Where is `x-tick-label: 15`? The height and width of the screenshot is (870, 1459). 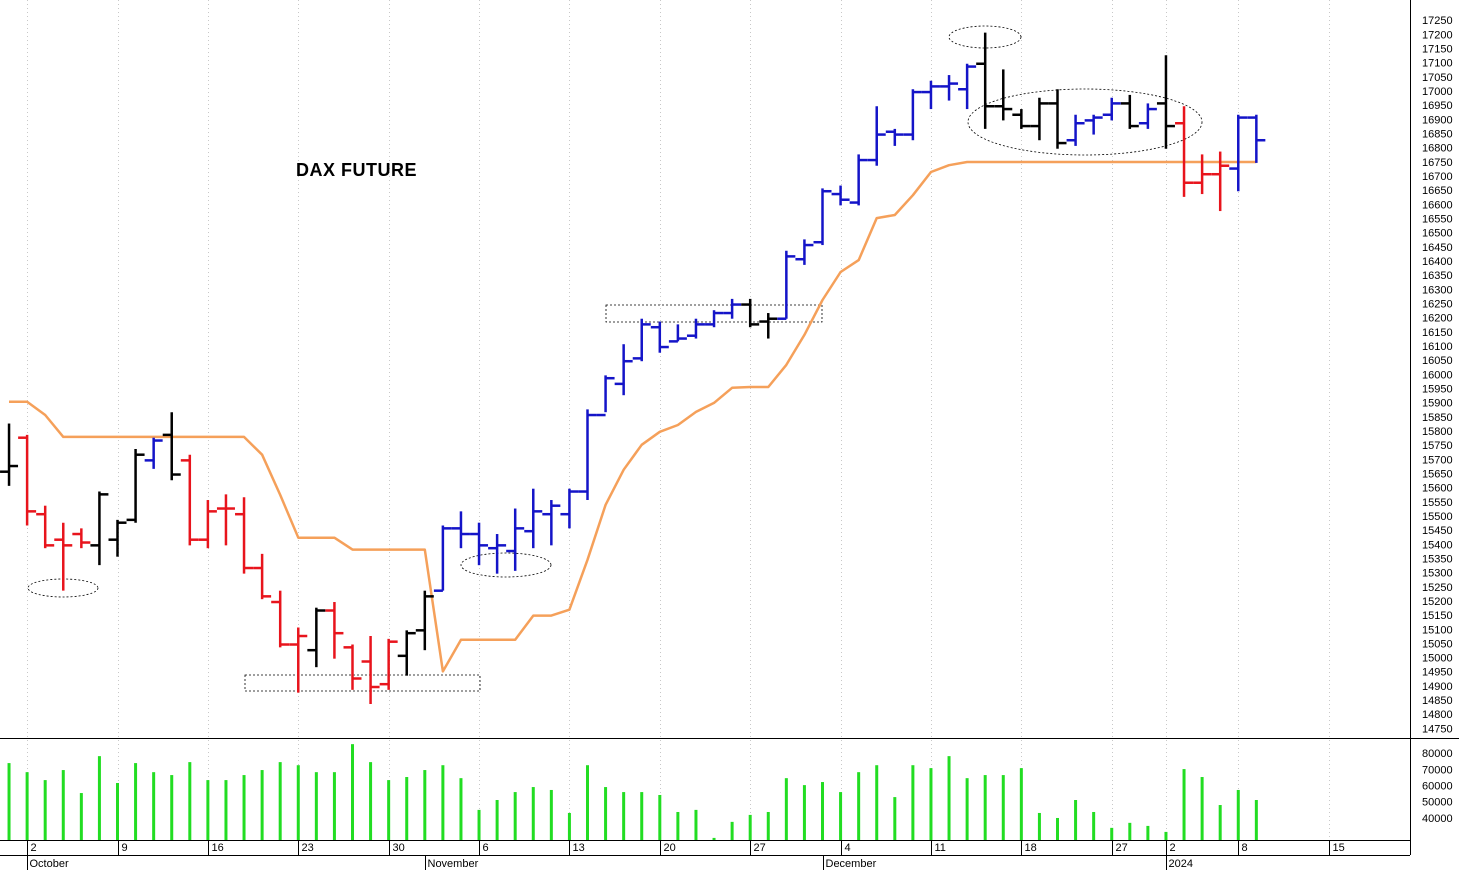
x-tick-label: 15 is located at coordinates (1339, 848).